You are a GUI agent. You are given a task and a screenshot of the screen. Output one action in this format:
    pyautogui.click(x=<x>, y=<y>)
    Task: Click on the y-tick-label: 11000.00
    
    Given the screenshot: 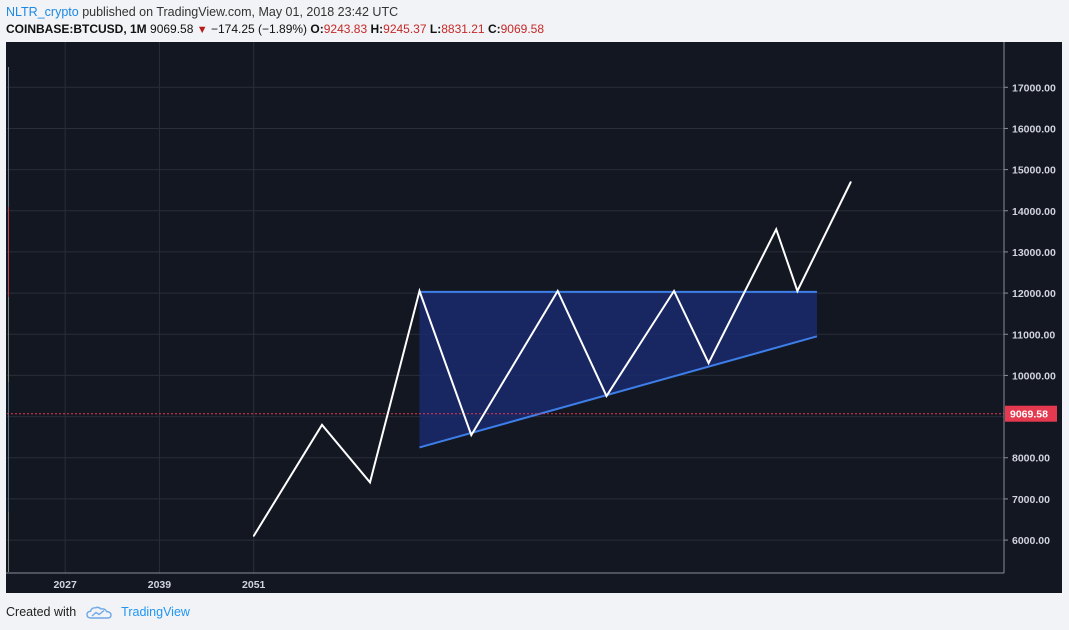 What is the action you would take?
    pyautogui.click(x=1033, y=335)
    